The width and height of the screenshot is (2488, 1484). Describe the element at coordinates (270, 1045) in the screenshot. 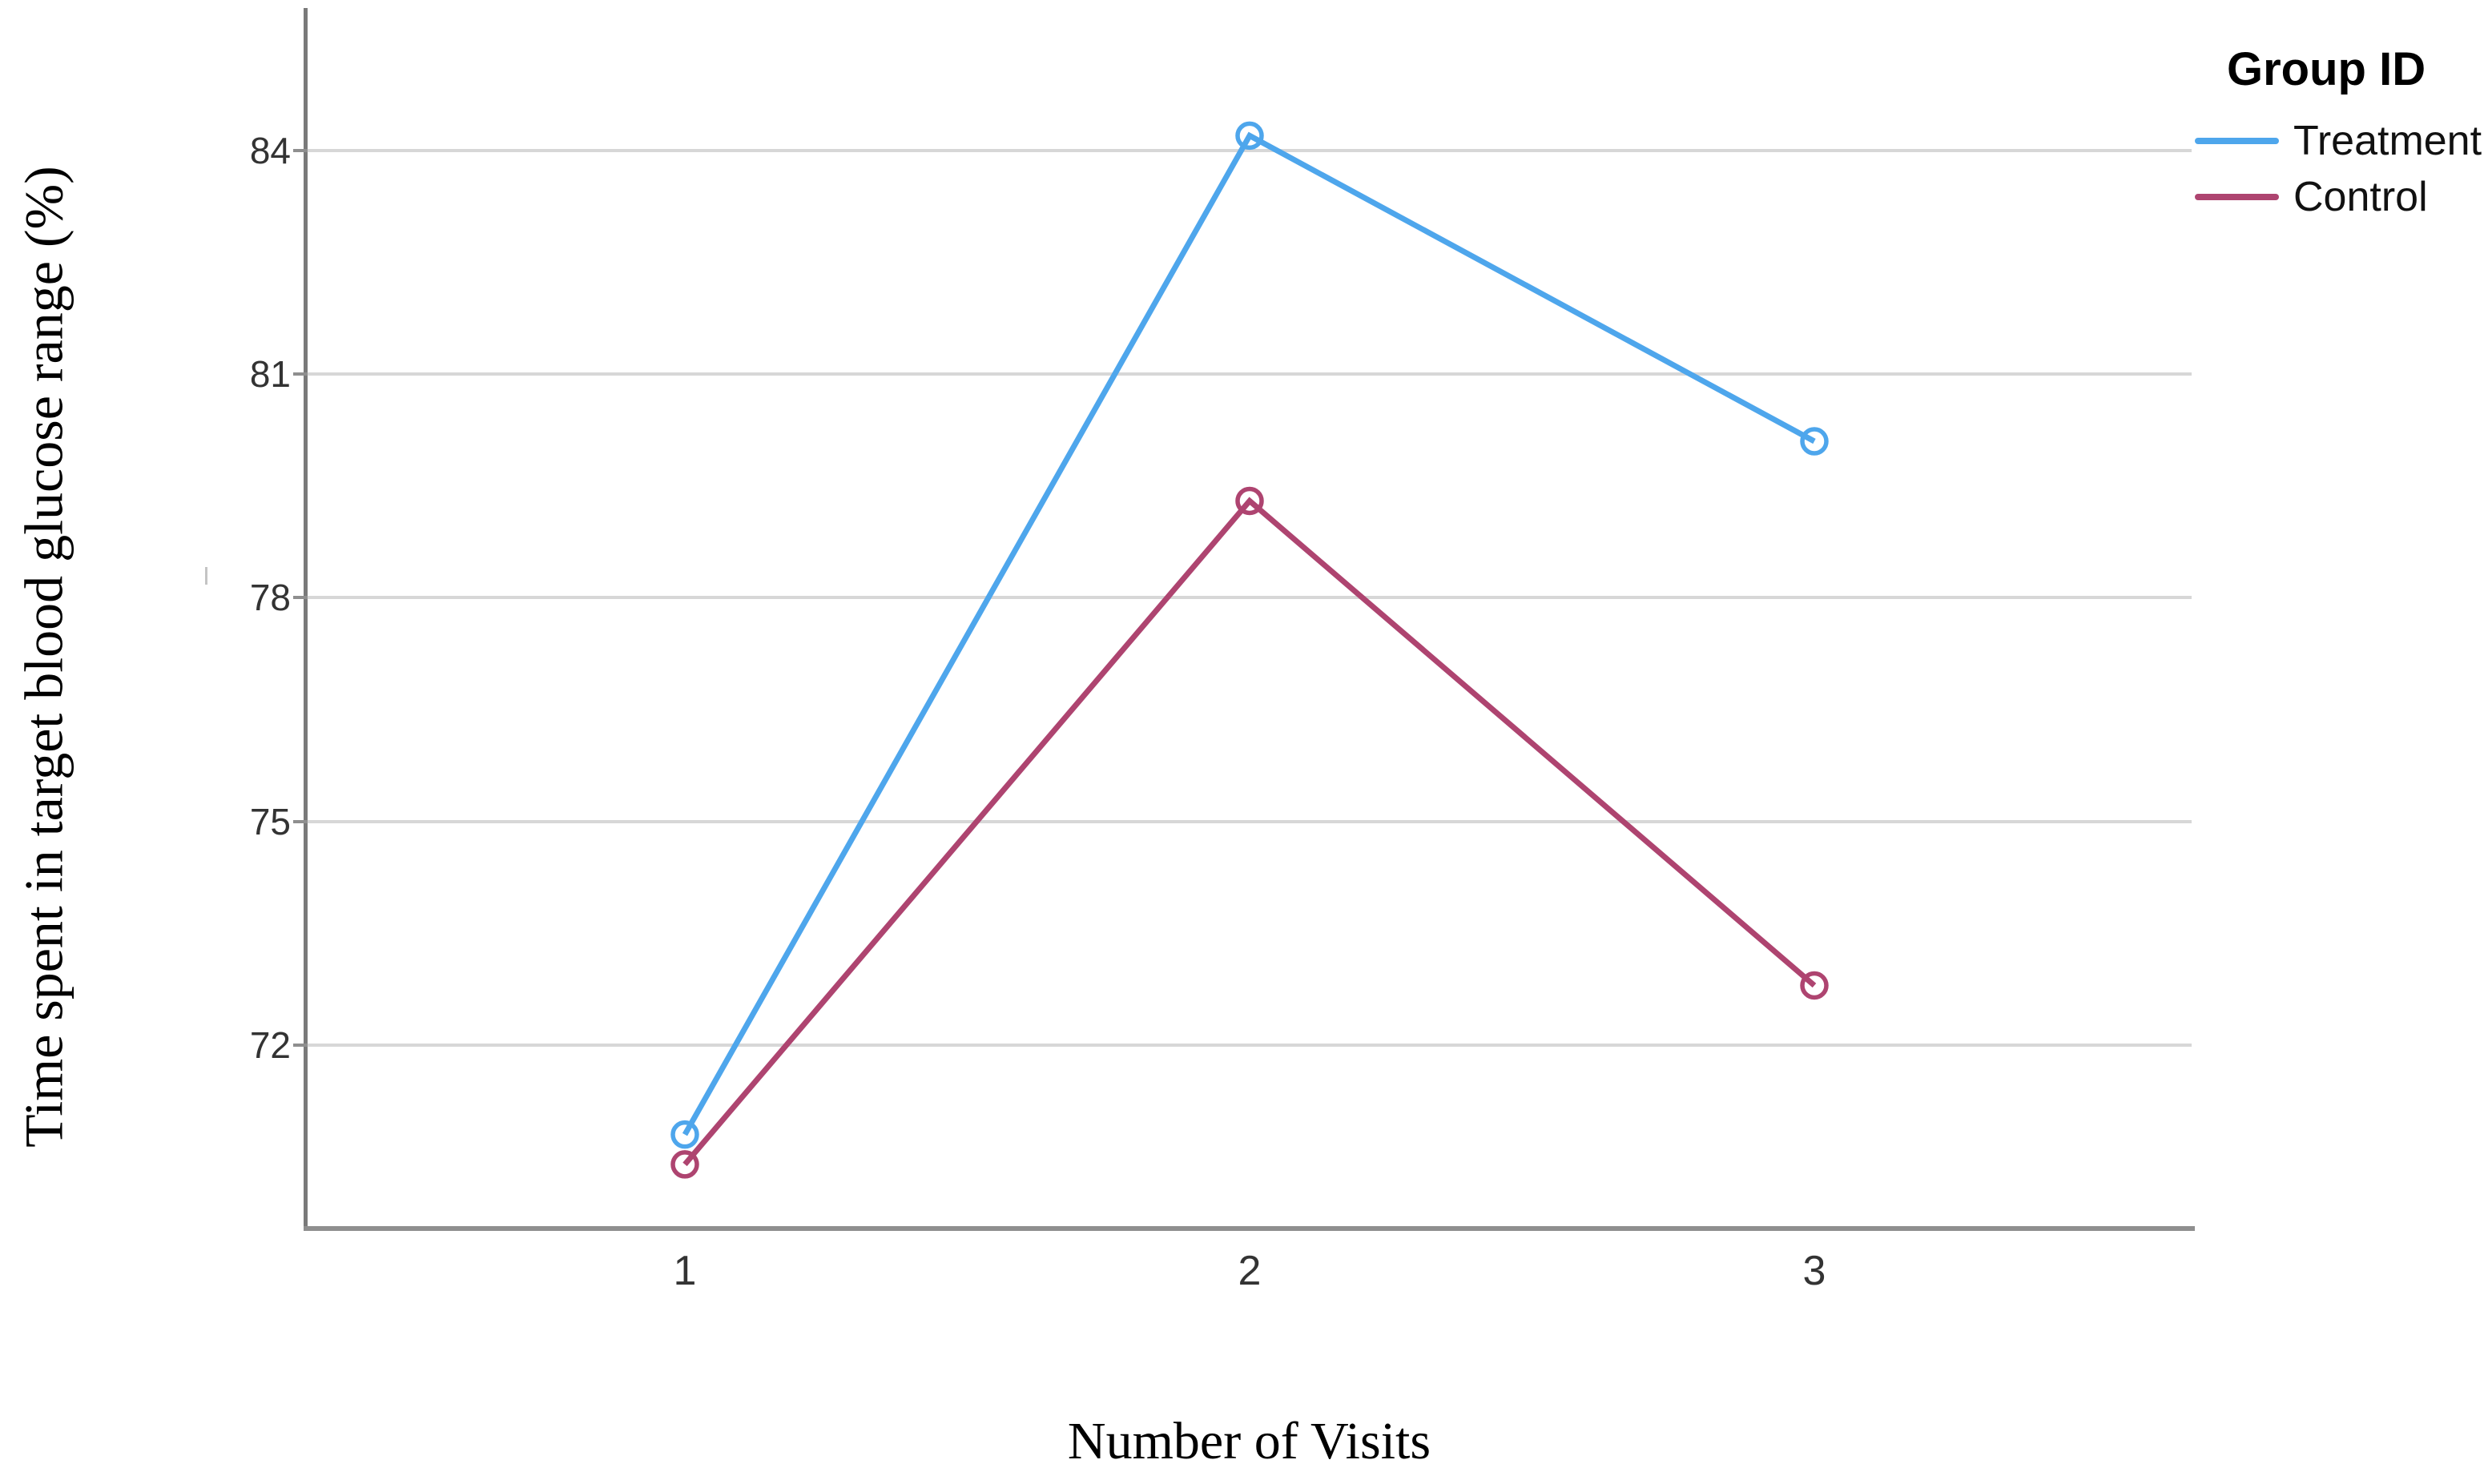

I see `y-tick-label-72: 72` at that location.